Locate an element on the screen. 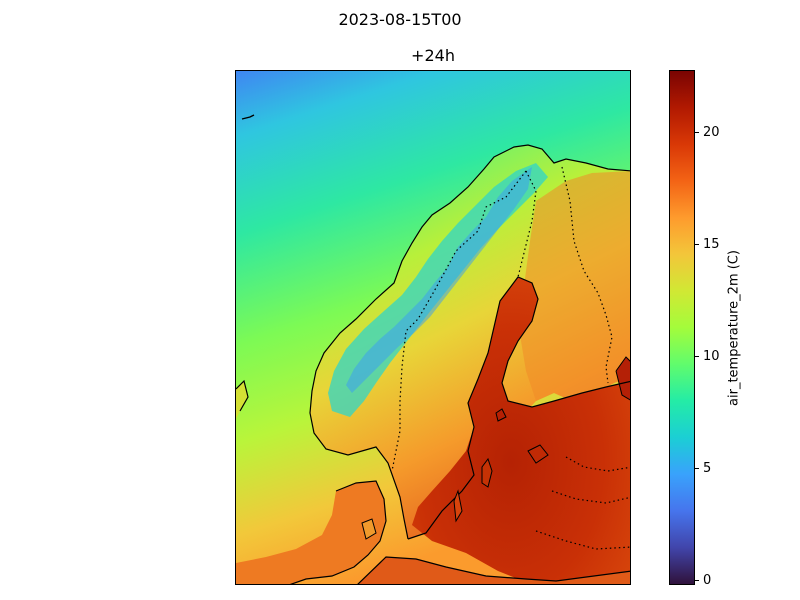  colorbar is located at coordinates (682, 327).